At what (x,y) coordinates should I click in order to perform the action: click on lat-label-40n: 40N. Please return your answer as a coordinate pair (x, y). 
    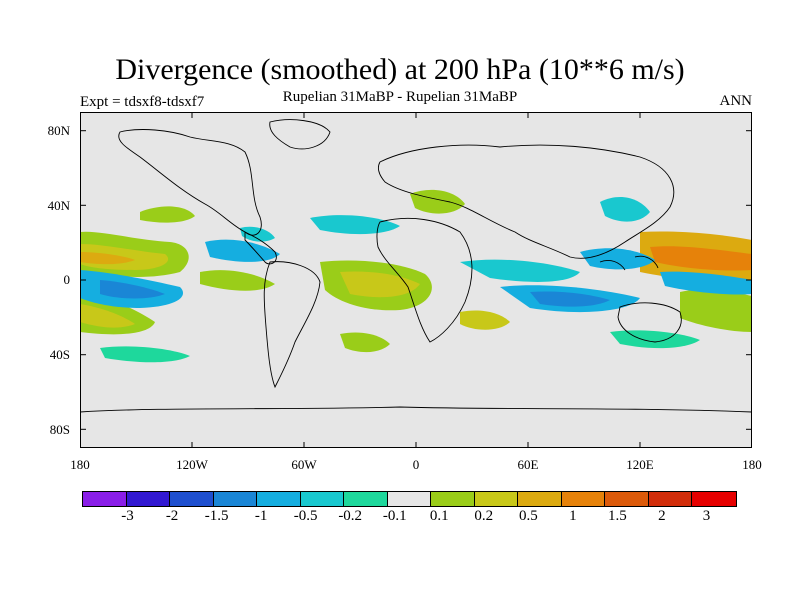
    Looking at the image, I should click on (58, 205).